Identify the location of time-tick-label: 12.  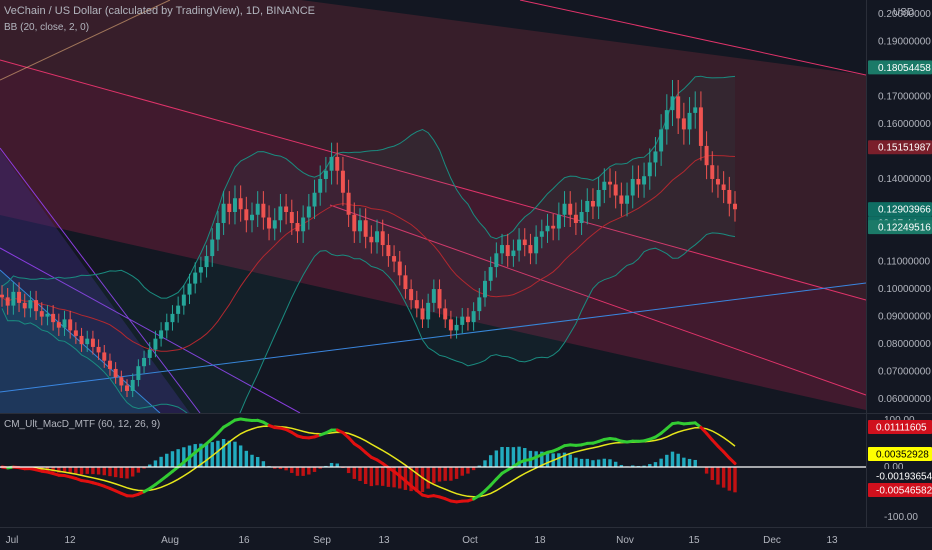
(70, 540).